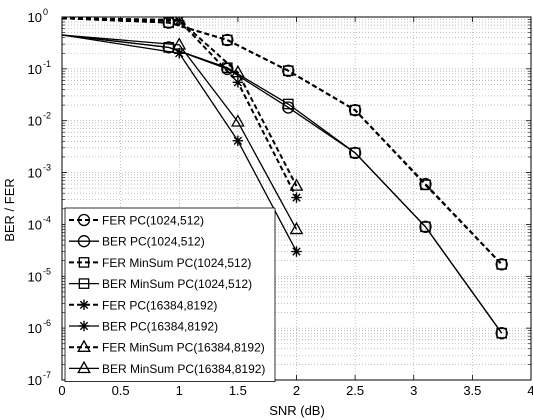 This screenshot has height=420, width=533. What do you see at coordinates (61, 390) in the screenshot?
I see `x-tick-label: 0` at bounding box center [61, 390].